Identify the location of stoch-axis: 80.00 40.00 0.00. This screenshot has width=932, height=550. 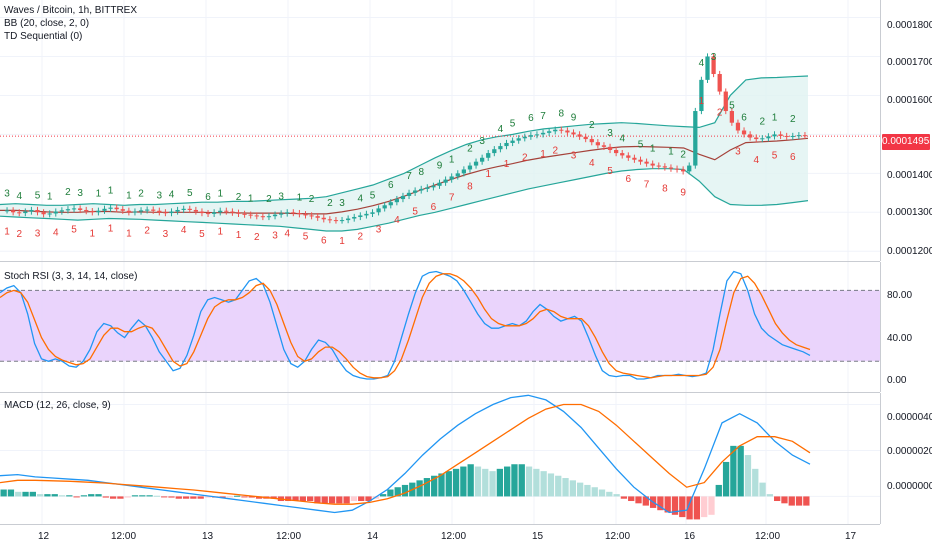
(906, 327).